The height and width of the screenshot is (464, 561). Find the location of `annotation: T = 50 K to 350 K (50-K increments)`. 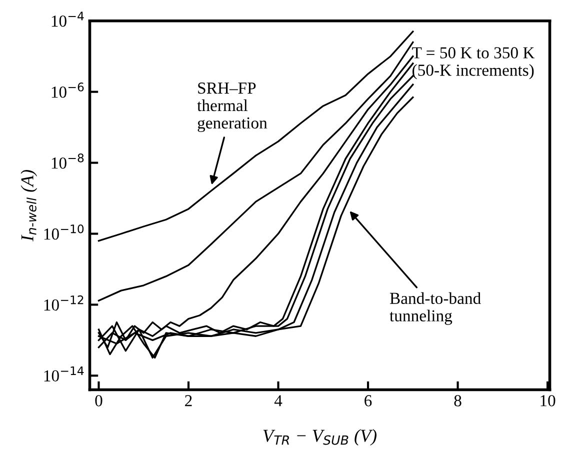

annotation: T = 50 K to 350 K (50-K increments) is located at coordinates (473, 63).